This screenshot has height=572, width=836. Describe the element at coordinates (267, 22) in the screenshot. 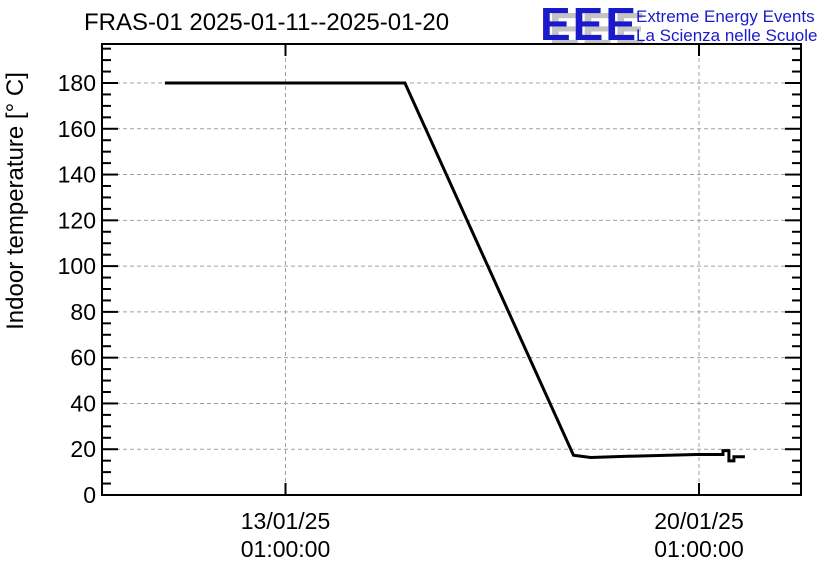

I see `plot-title: FRAS-01 2025-01-11--2025-01-20` at that location.